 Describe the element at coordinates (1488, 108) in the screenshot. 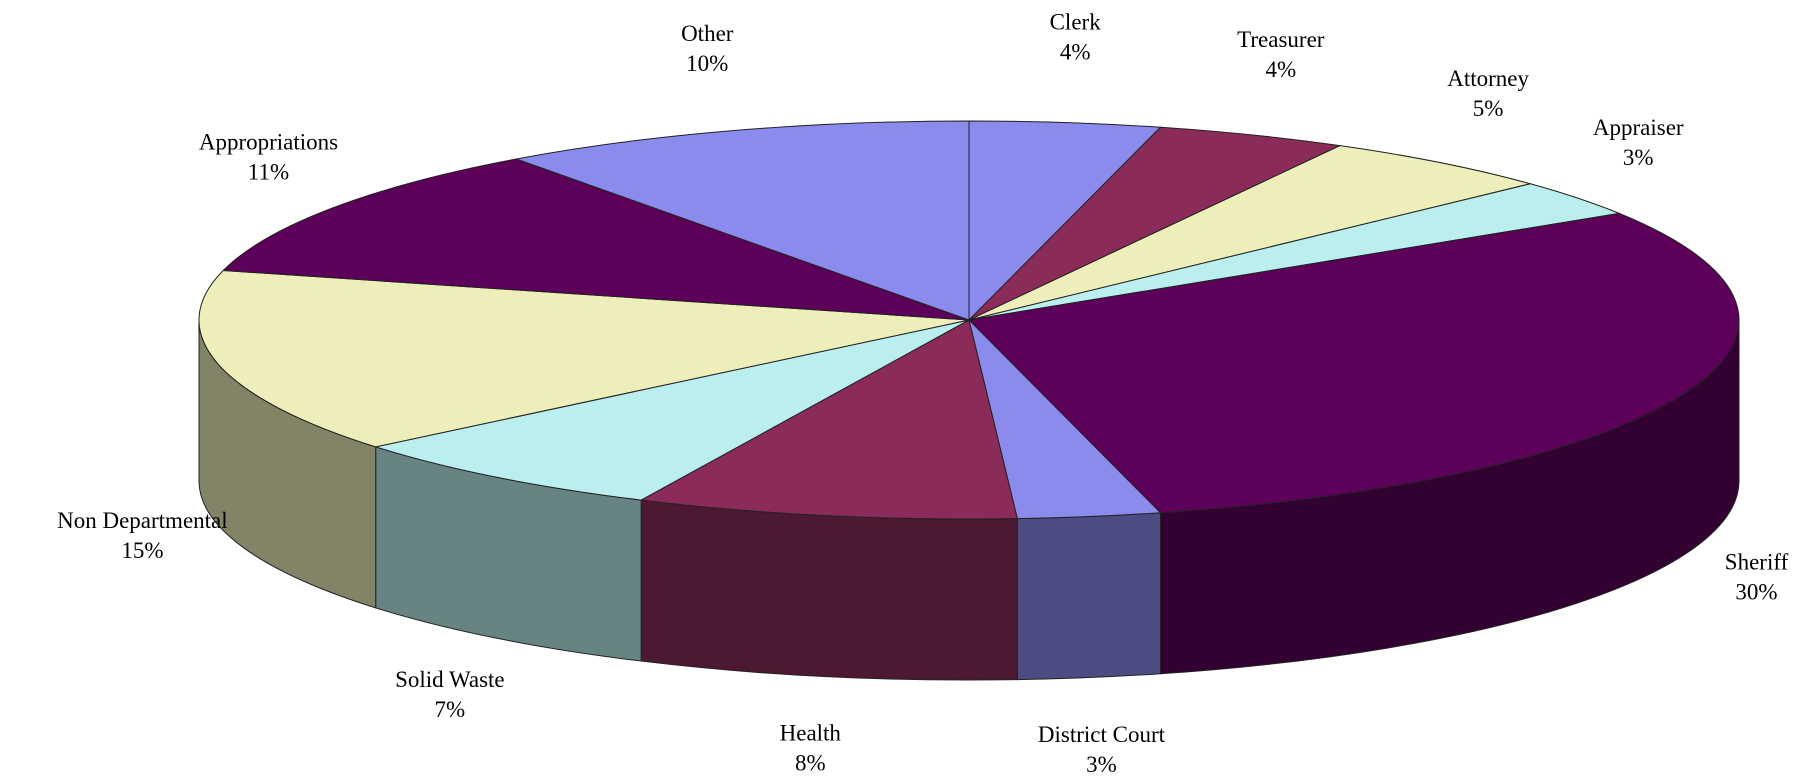

I see `slice-value-label: 5%` at that location.